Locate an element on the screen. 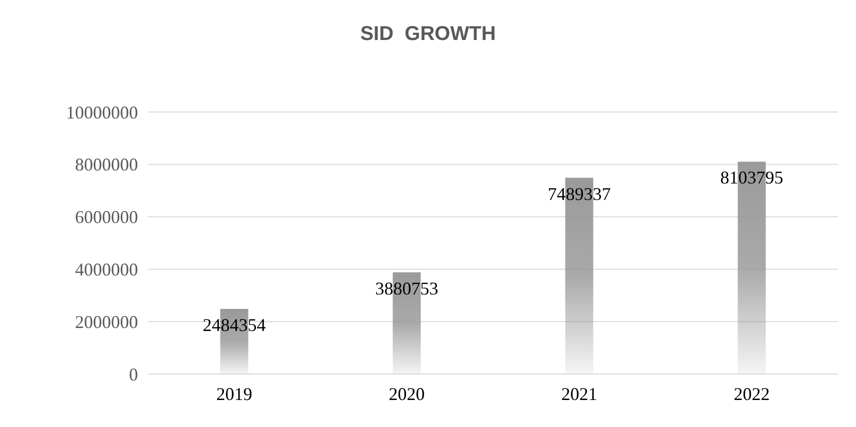  x-tick-label: 2019 is located at coordinates (234, 394).